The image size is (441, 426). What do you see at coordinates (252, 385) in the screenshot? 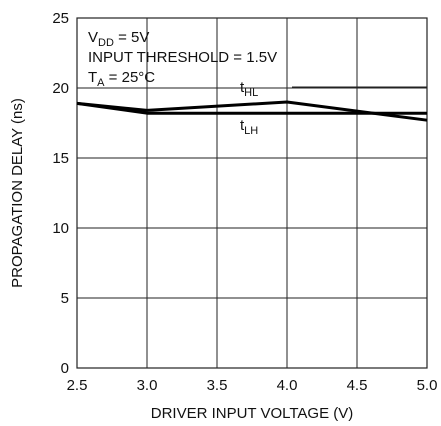
I see `x-tick-labels: 2.5 3.0 3.5 4.0 4.5 5.0` at bounding box center [252, 385].